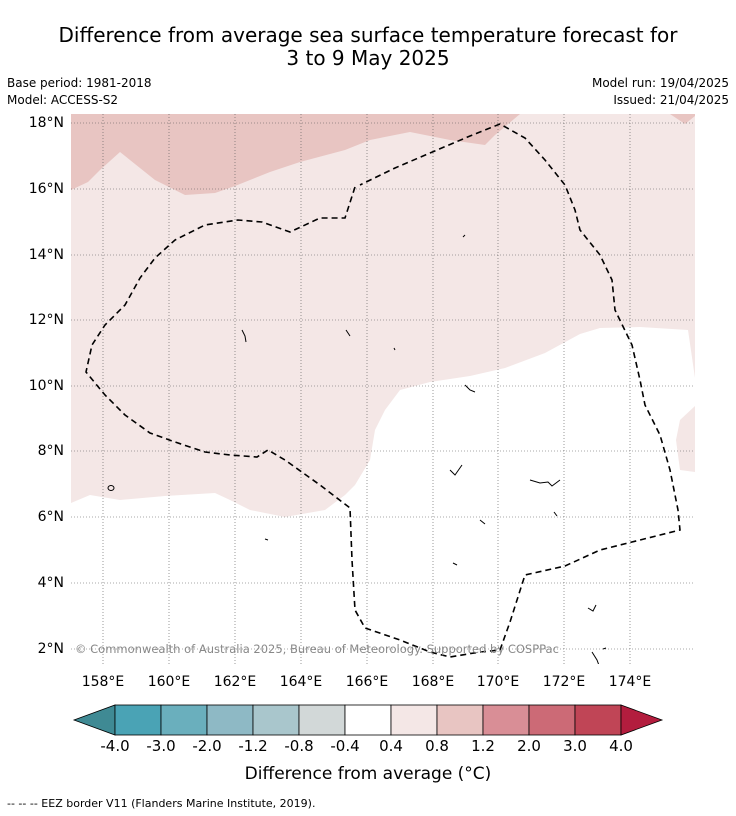 This screenshot has width=736, height=816. What do you see at coordinates (169, 682) in the screenshot?
I see `lon-label: 160°E` at bounding box center [169, 682].